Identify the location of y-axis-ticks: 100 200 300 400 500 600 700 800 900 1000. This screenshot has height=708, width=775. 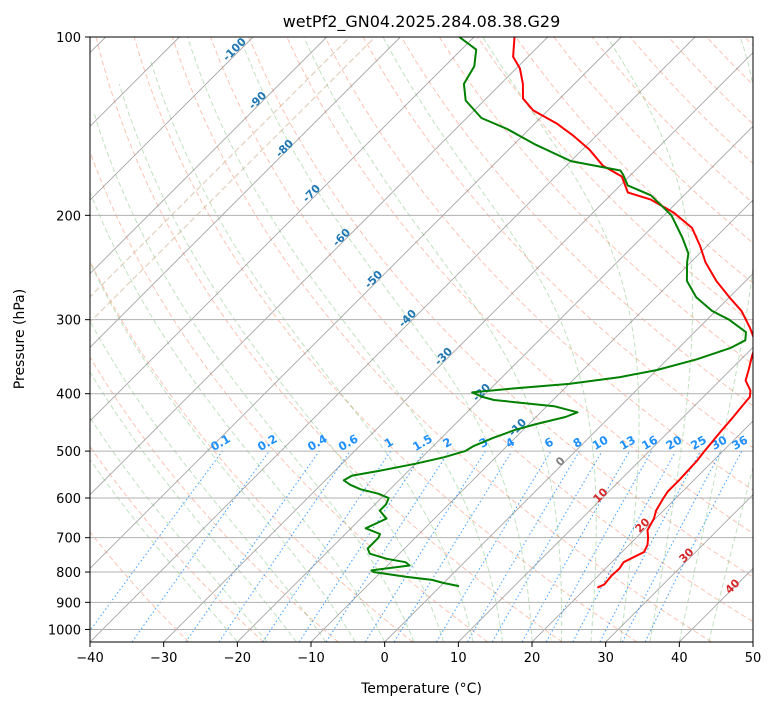
(69, 334).